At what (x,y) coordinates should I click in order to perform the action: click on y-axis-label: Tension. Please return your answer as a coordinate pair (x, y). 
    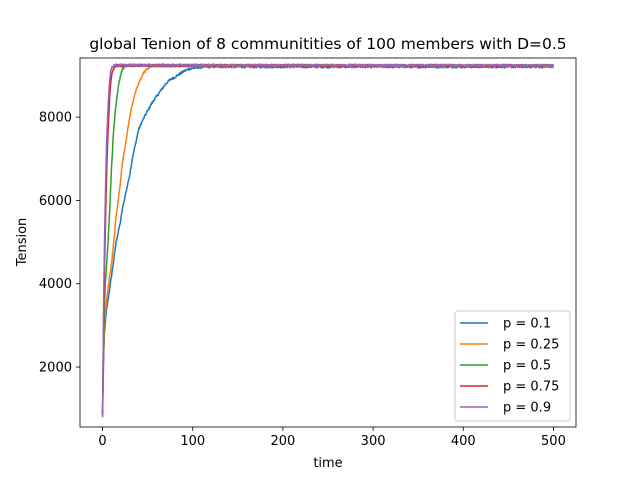
    Looking at the image, I should click on (22, 243).